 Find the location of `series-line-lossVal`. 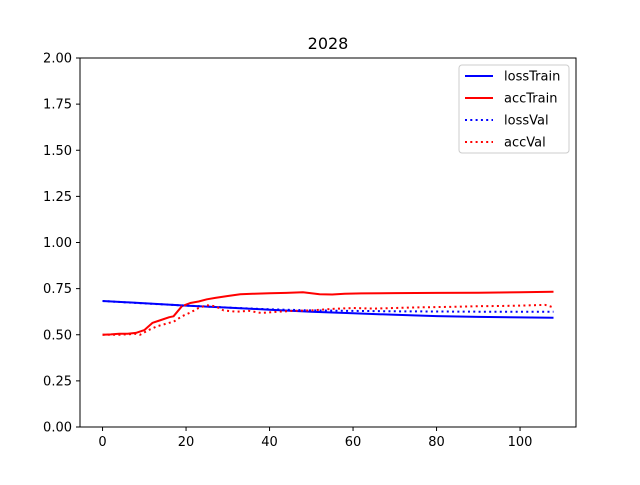

series-line-lossVal is located at coordinates (328, 306).